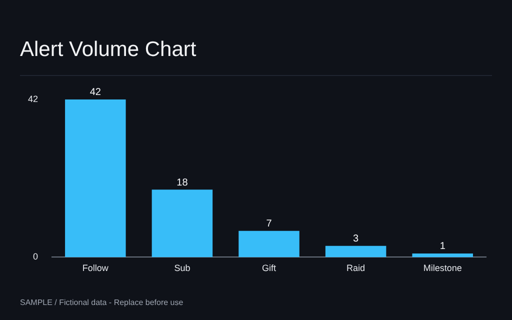  What do you see at coordinates (35, 257) in the screenshot?
I see `y-tick-label: 0` at bounding box center [35, 257].